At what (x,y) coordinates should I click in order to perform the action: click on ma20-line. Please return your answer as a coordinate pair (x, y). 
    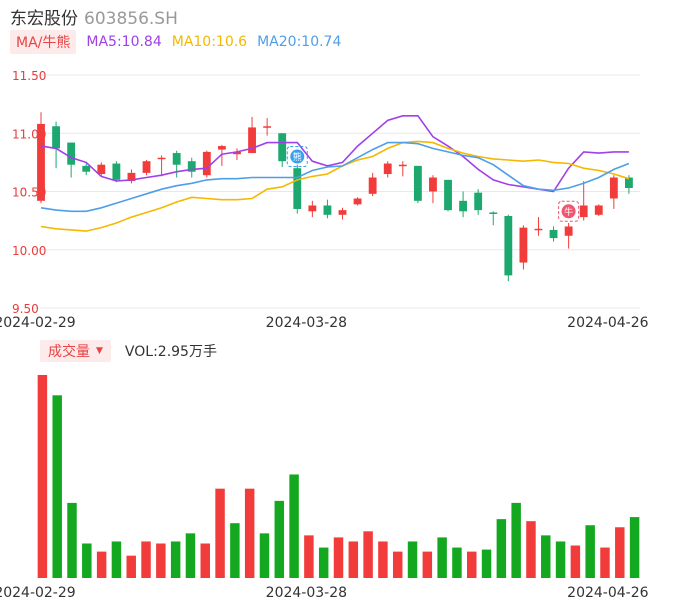
    Looking at the image, I should click on (335, 177).